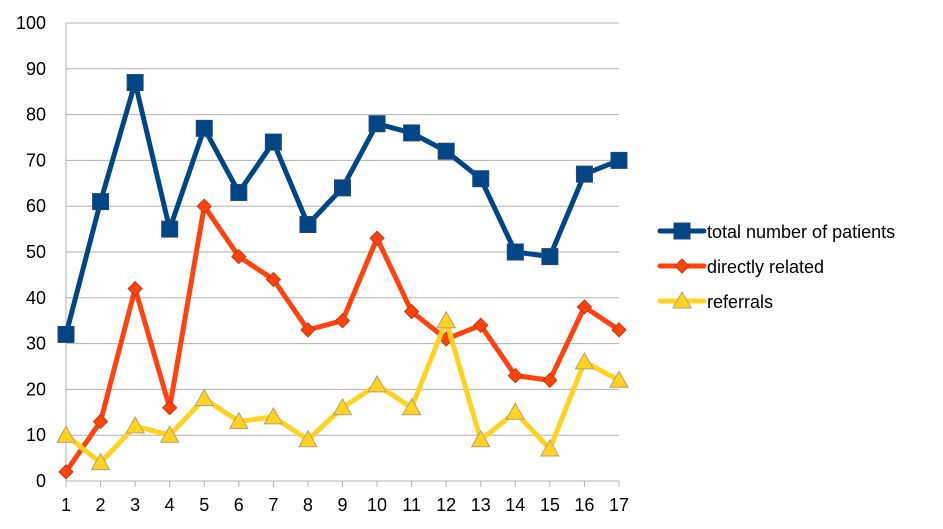 The height and width of the screenshot is (529, 943). What do you see at coordinates (204, 505) in the screenshot?
I see `x-tick-label: 5` at bounding box center [204, 505].